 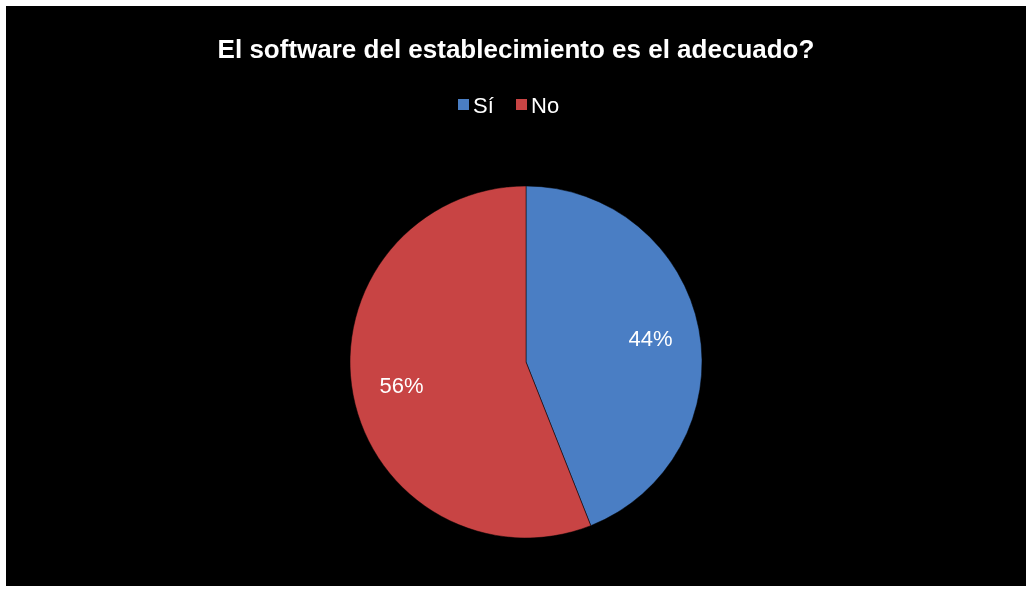 What do you see at coordinates (483, 105) in the screenshot?
I see `legend-label: Sí` at bounding box center [483, 105].